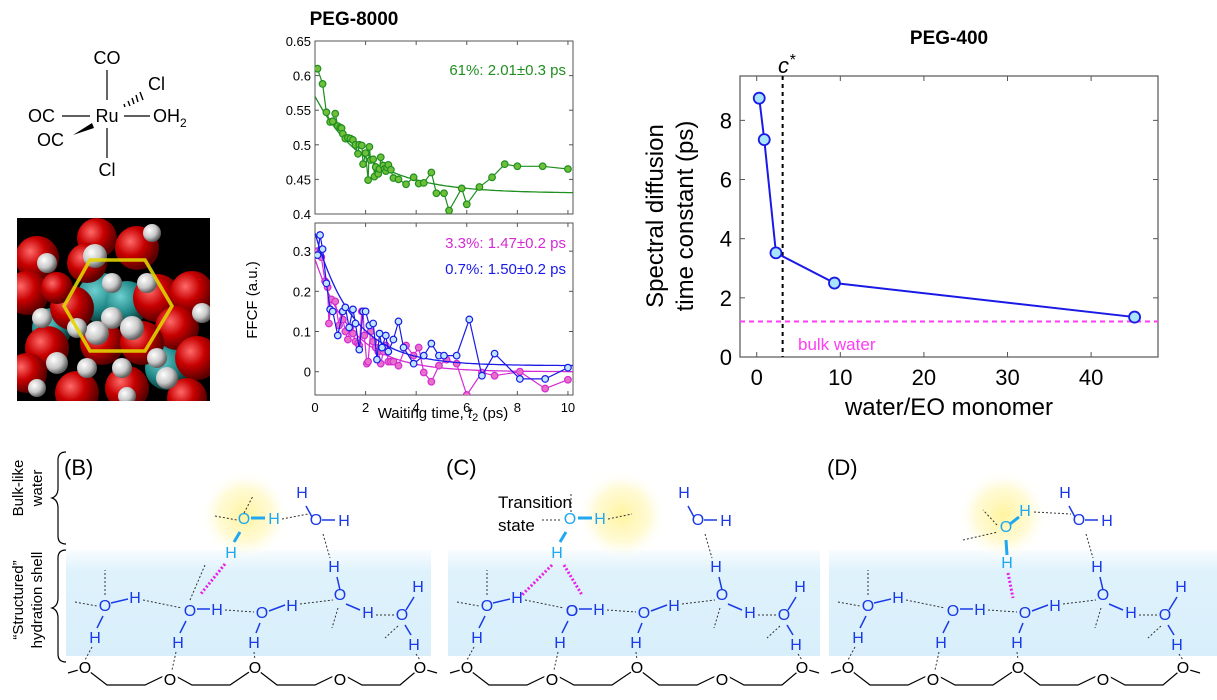 The image size is (1217, 700). Describe the element at coordinates (443, 414) in the screenshot. I see `ffcf-x-axis-label: Waiting time, t2 (ps)` at that location.